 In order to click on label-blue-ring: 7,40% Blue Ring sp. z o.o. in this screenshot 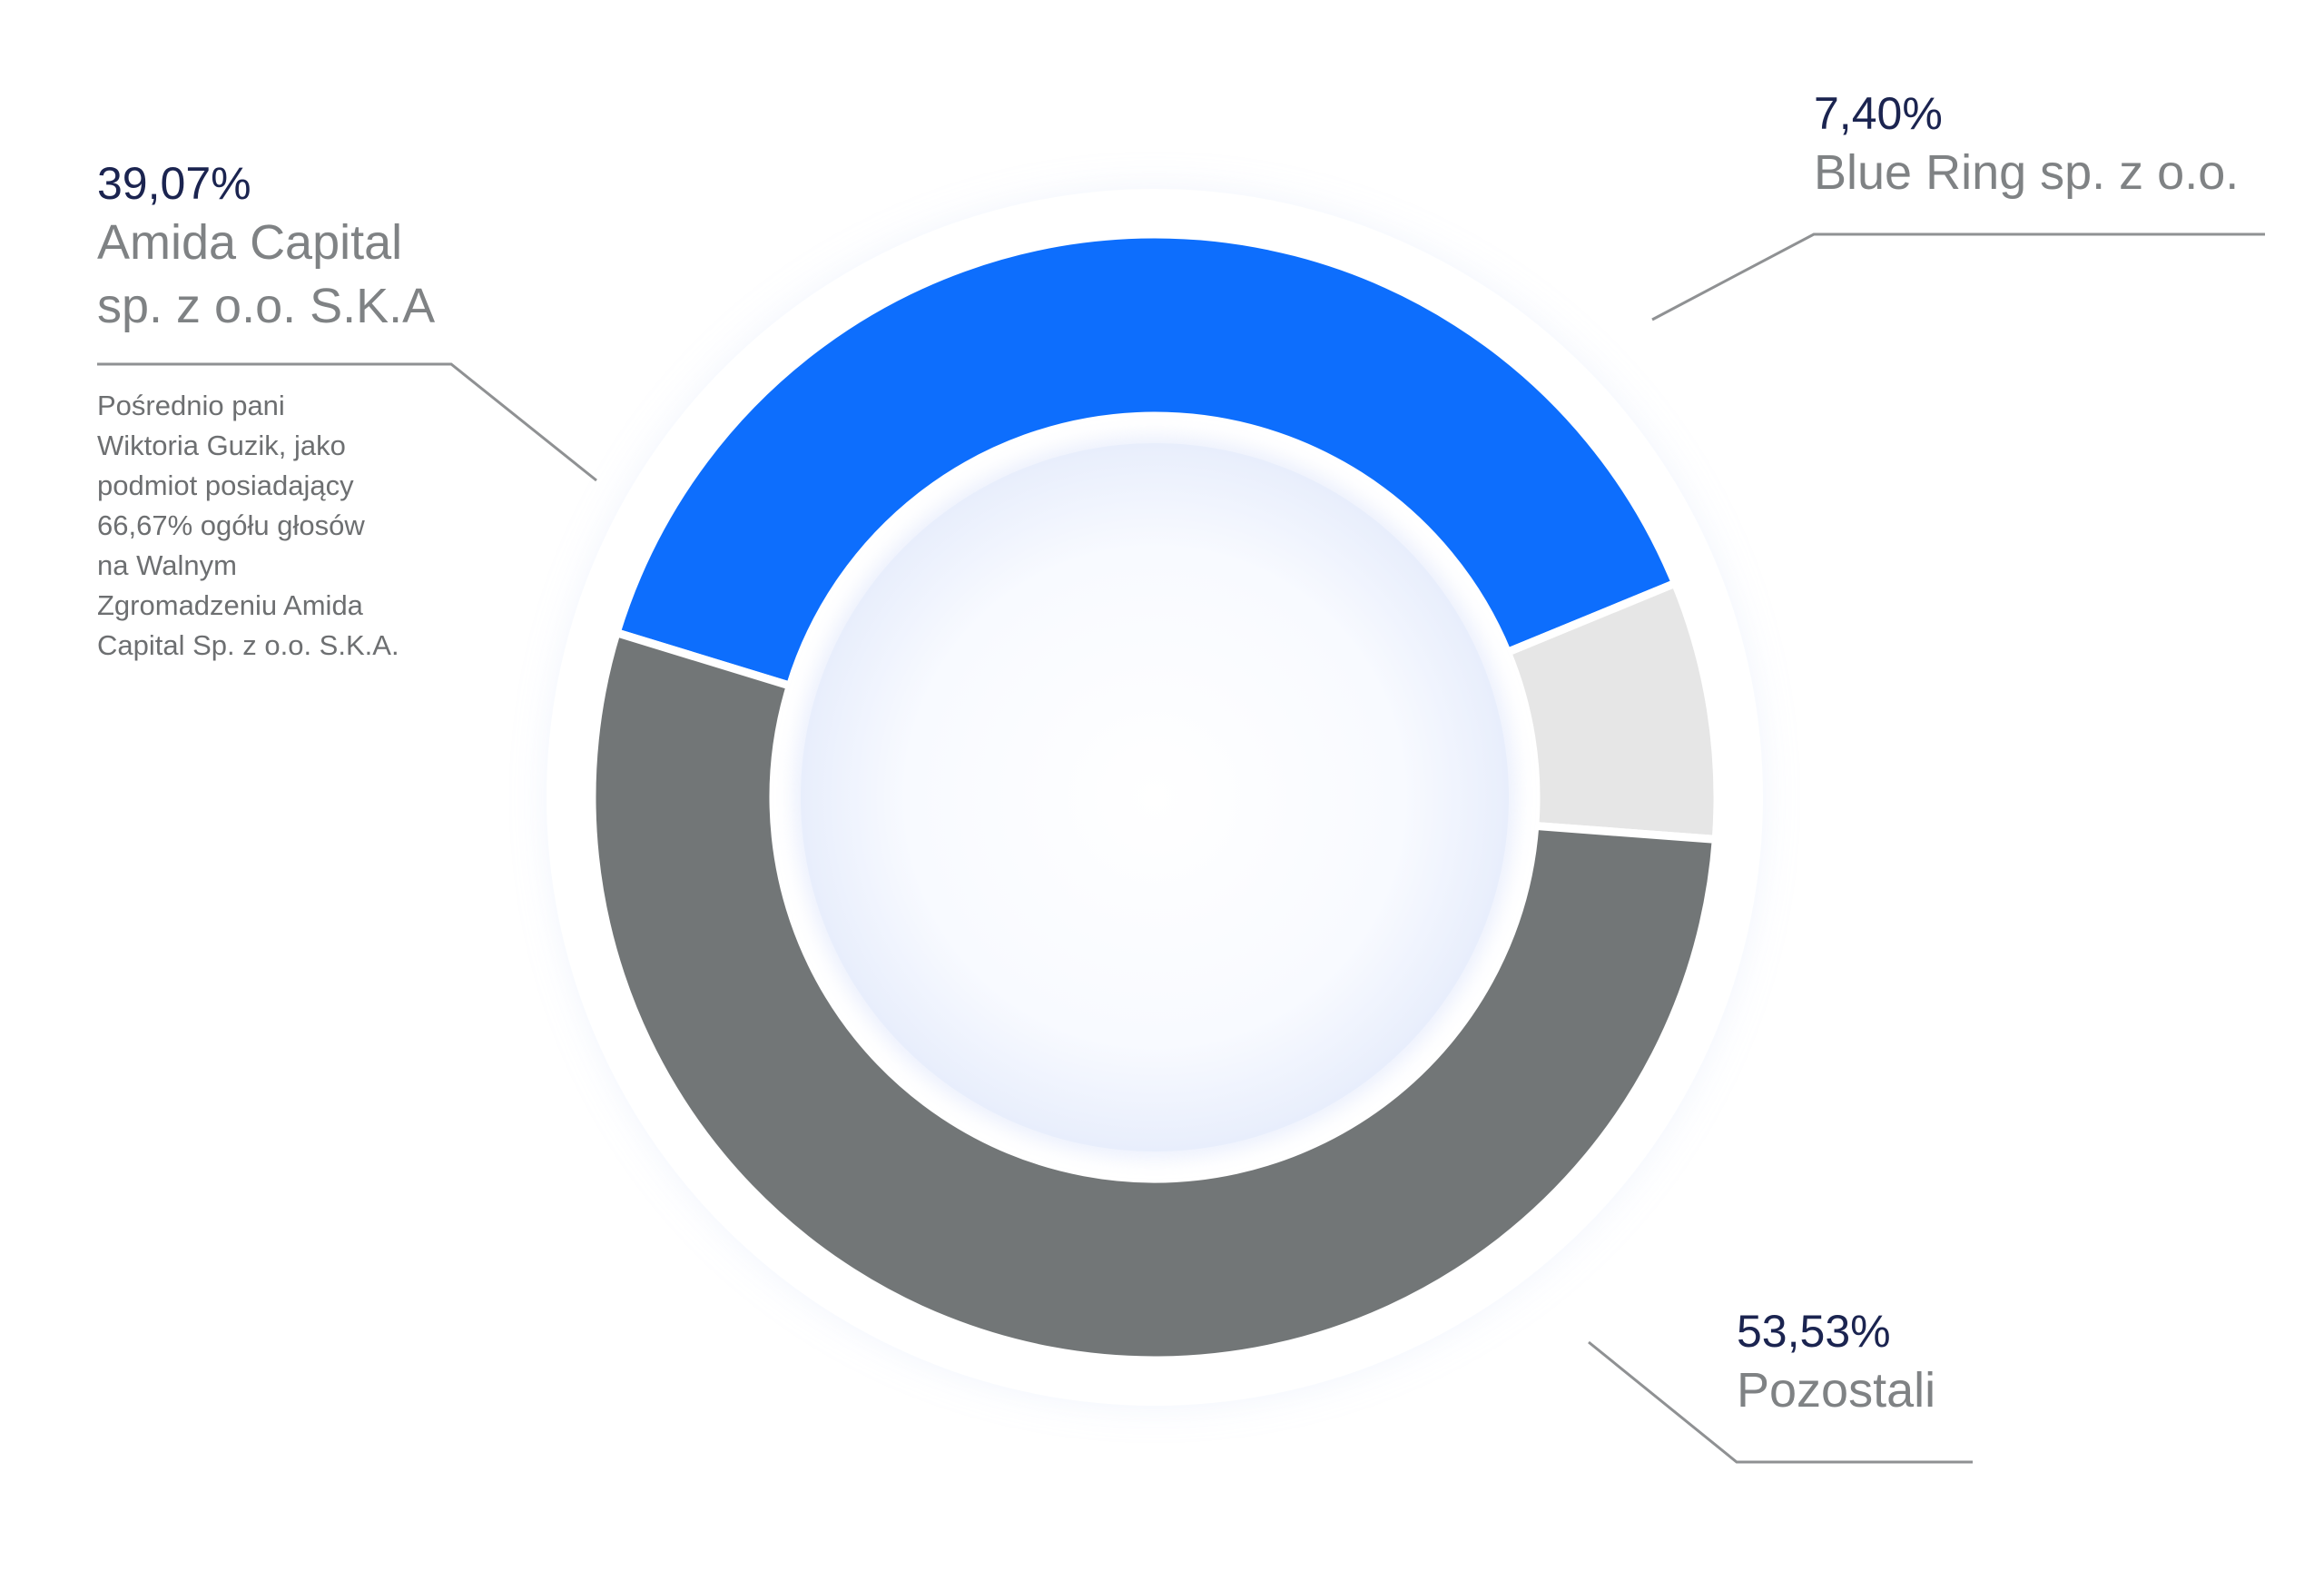, I will do `click(2050, 145)`.